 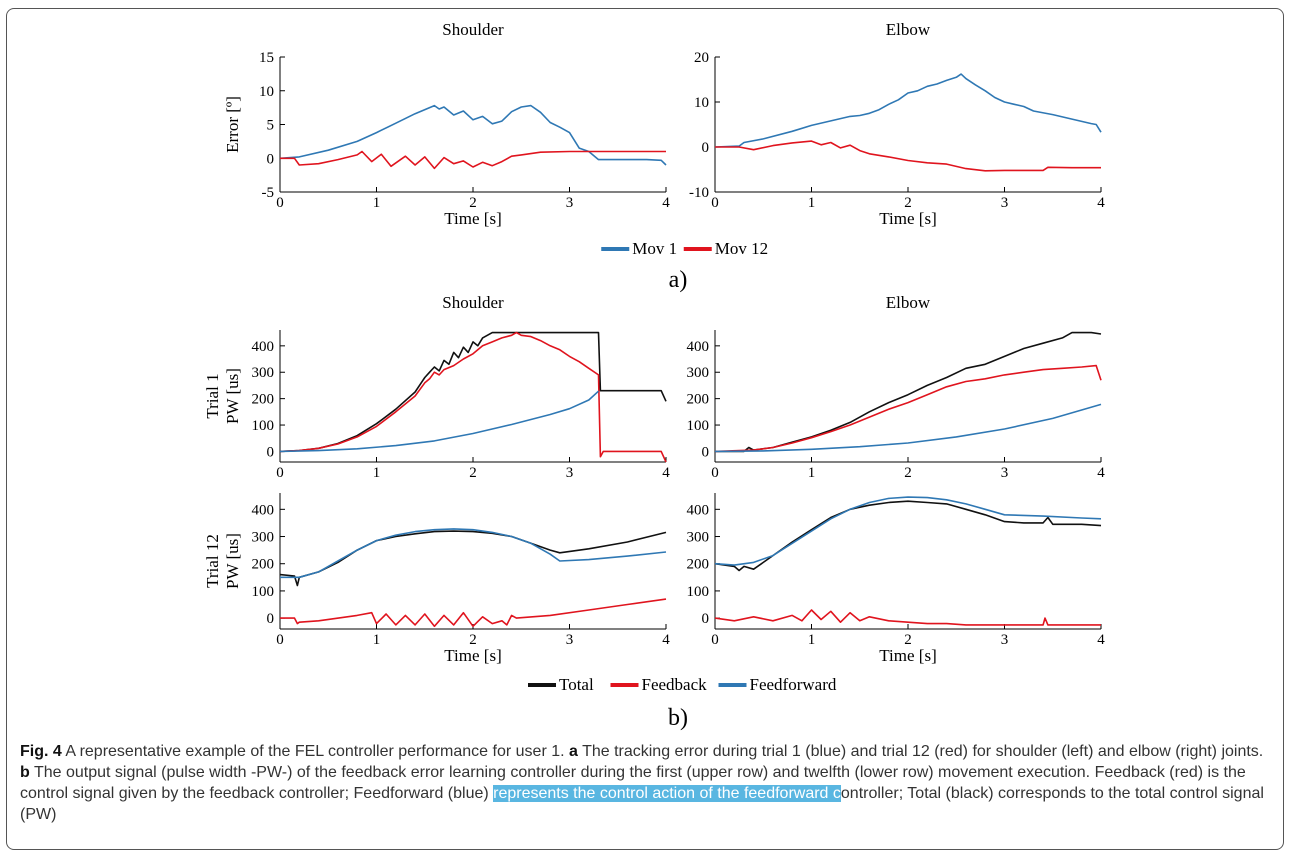 I want to click on b-elbow-trial1-y-tick-label: 100, so click(x=698, y=426).